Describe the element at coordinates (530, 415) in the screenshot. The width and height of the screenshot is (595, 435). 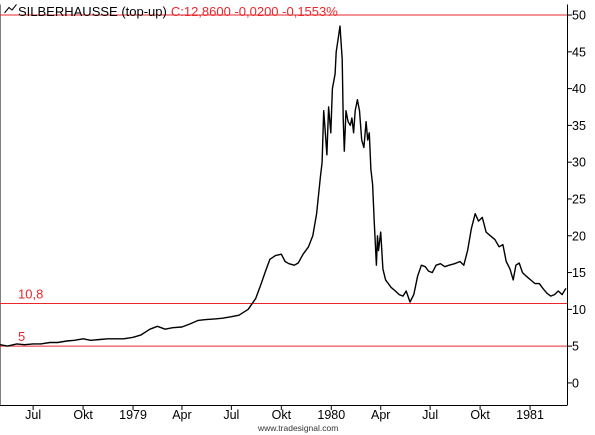
I see `x-tick-label-10: 1981` at that location.